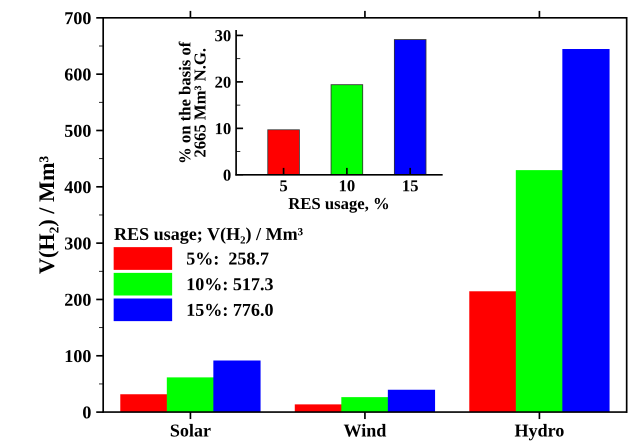  What do you see at coordinates (284, 186) in the screenshot?
I see `x-tick-label: 5` at bounding box center [284, 186].